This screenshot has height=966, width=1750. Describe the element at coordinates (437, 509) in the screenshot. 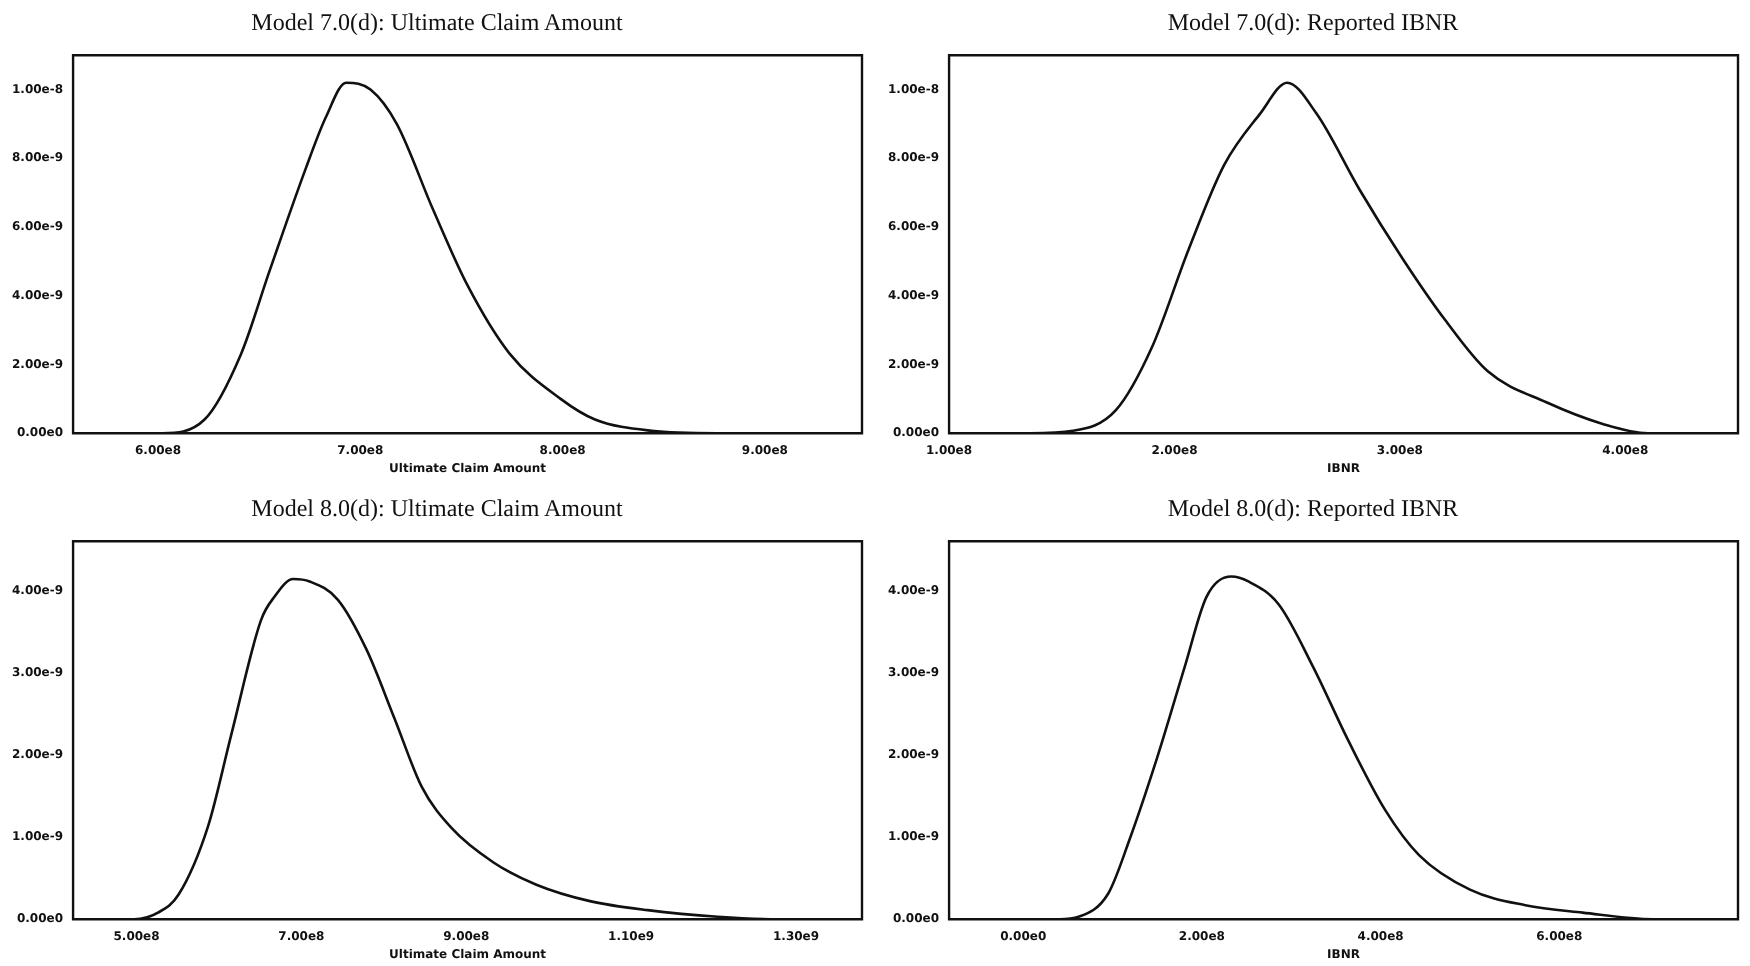

I see `chart-title: Model 8.0(d): Ultimate Claim Amount` at that location.